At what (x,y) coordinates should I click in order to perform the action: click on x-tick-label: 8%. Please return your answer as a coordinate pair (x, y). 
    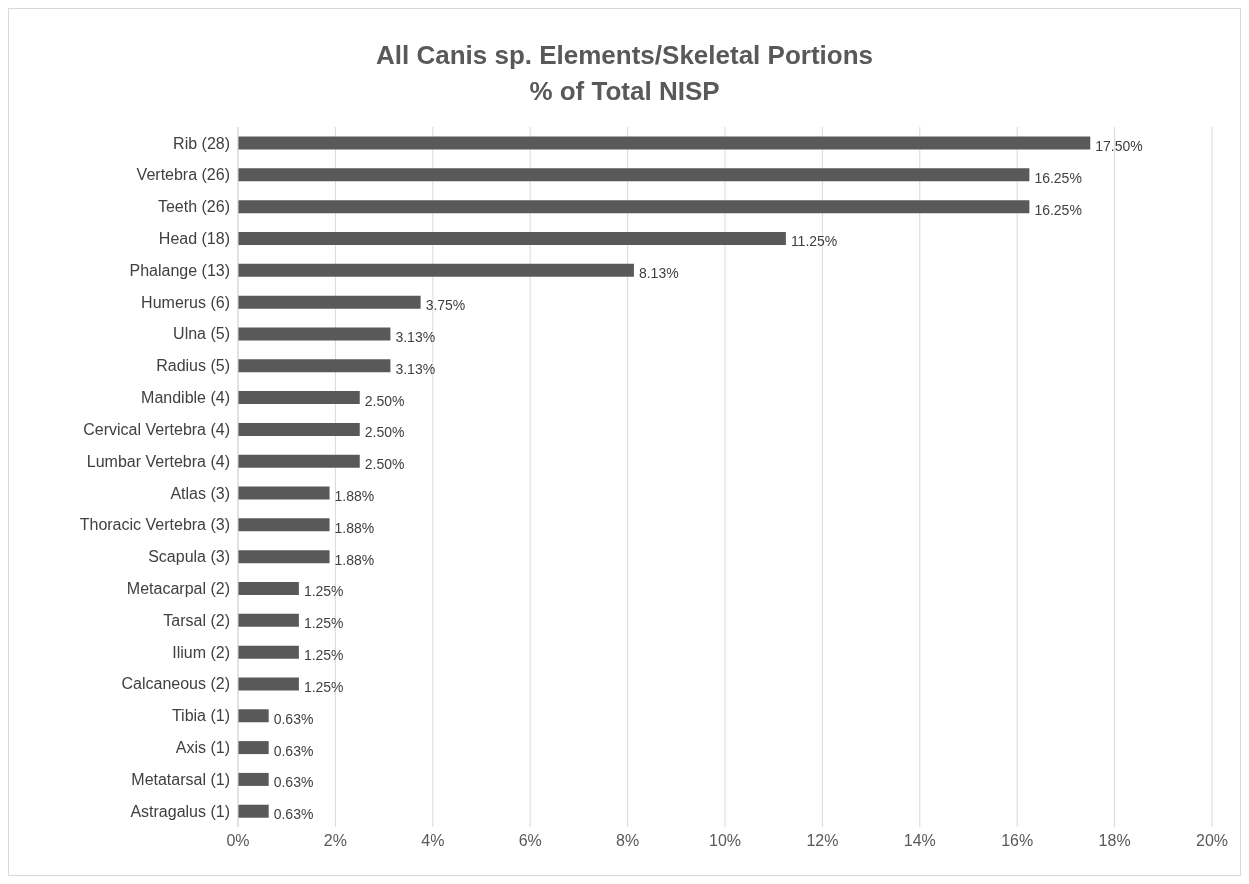
    Looking at the image, I should click on (628, 841).